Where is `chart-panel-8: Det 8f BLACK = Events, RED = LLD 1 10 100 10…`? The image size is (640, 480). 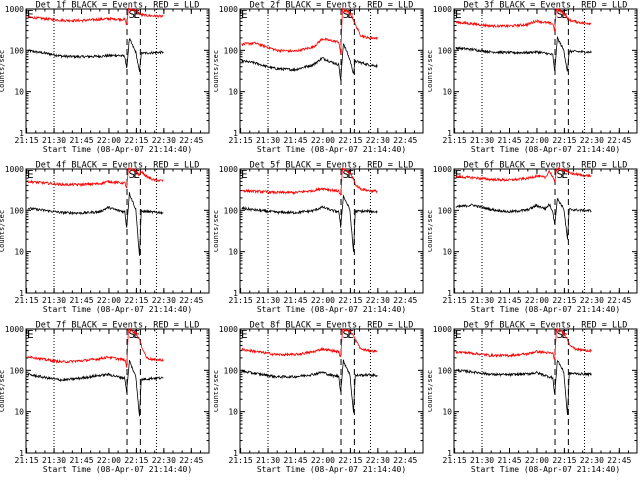 chart-panel-8: Det 8f BLACK = Events, RED = LLD 1 10 100 10… is located at coordinates (319, 397).